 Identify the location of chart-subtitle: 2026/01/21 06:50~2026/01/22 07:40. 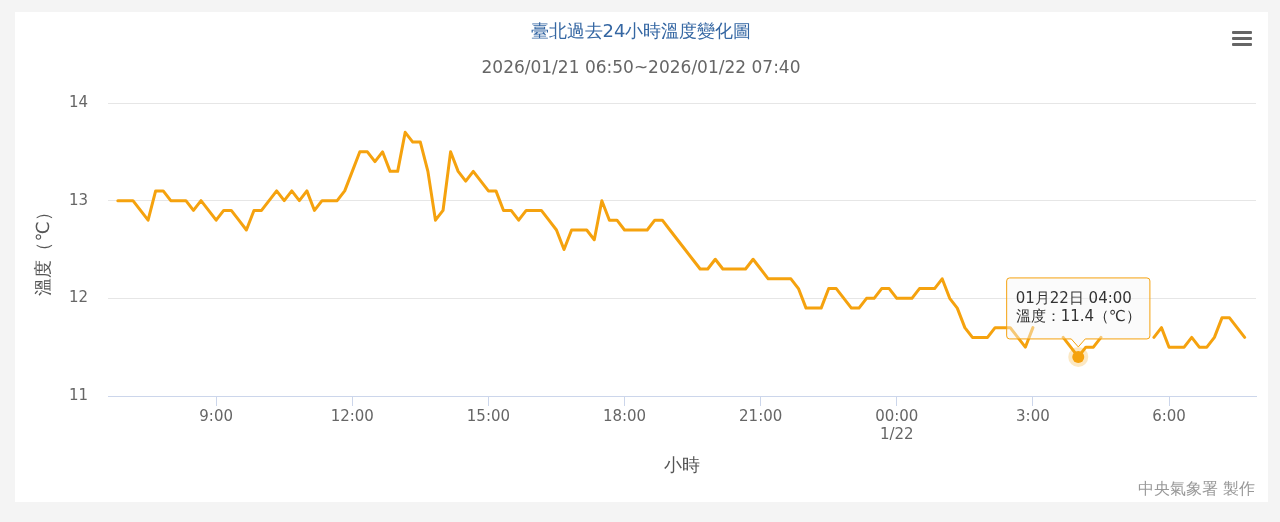
(641, 67).